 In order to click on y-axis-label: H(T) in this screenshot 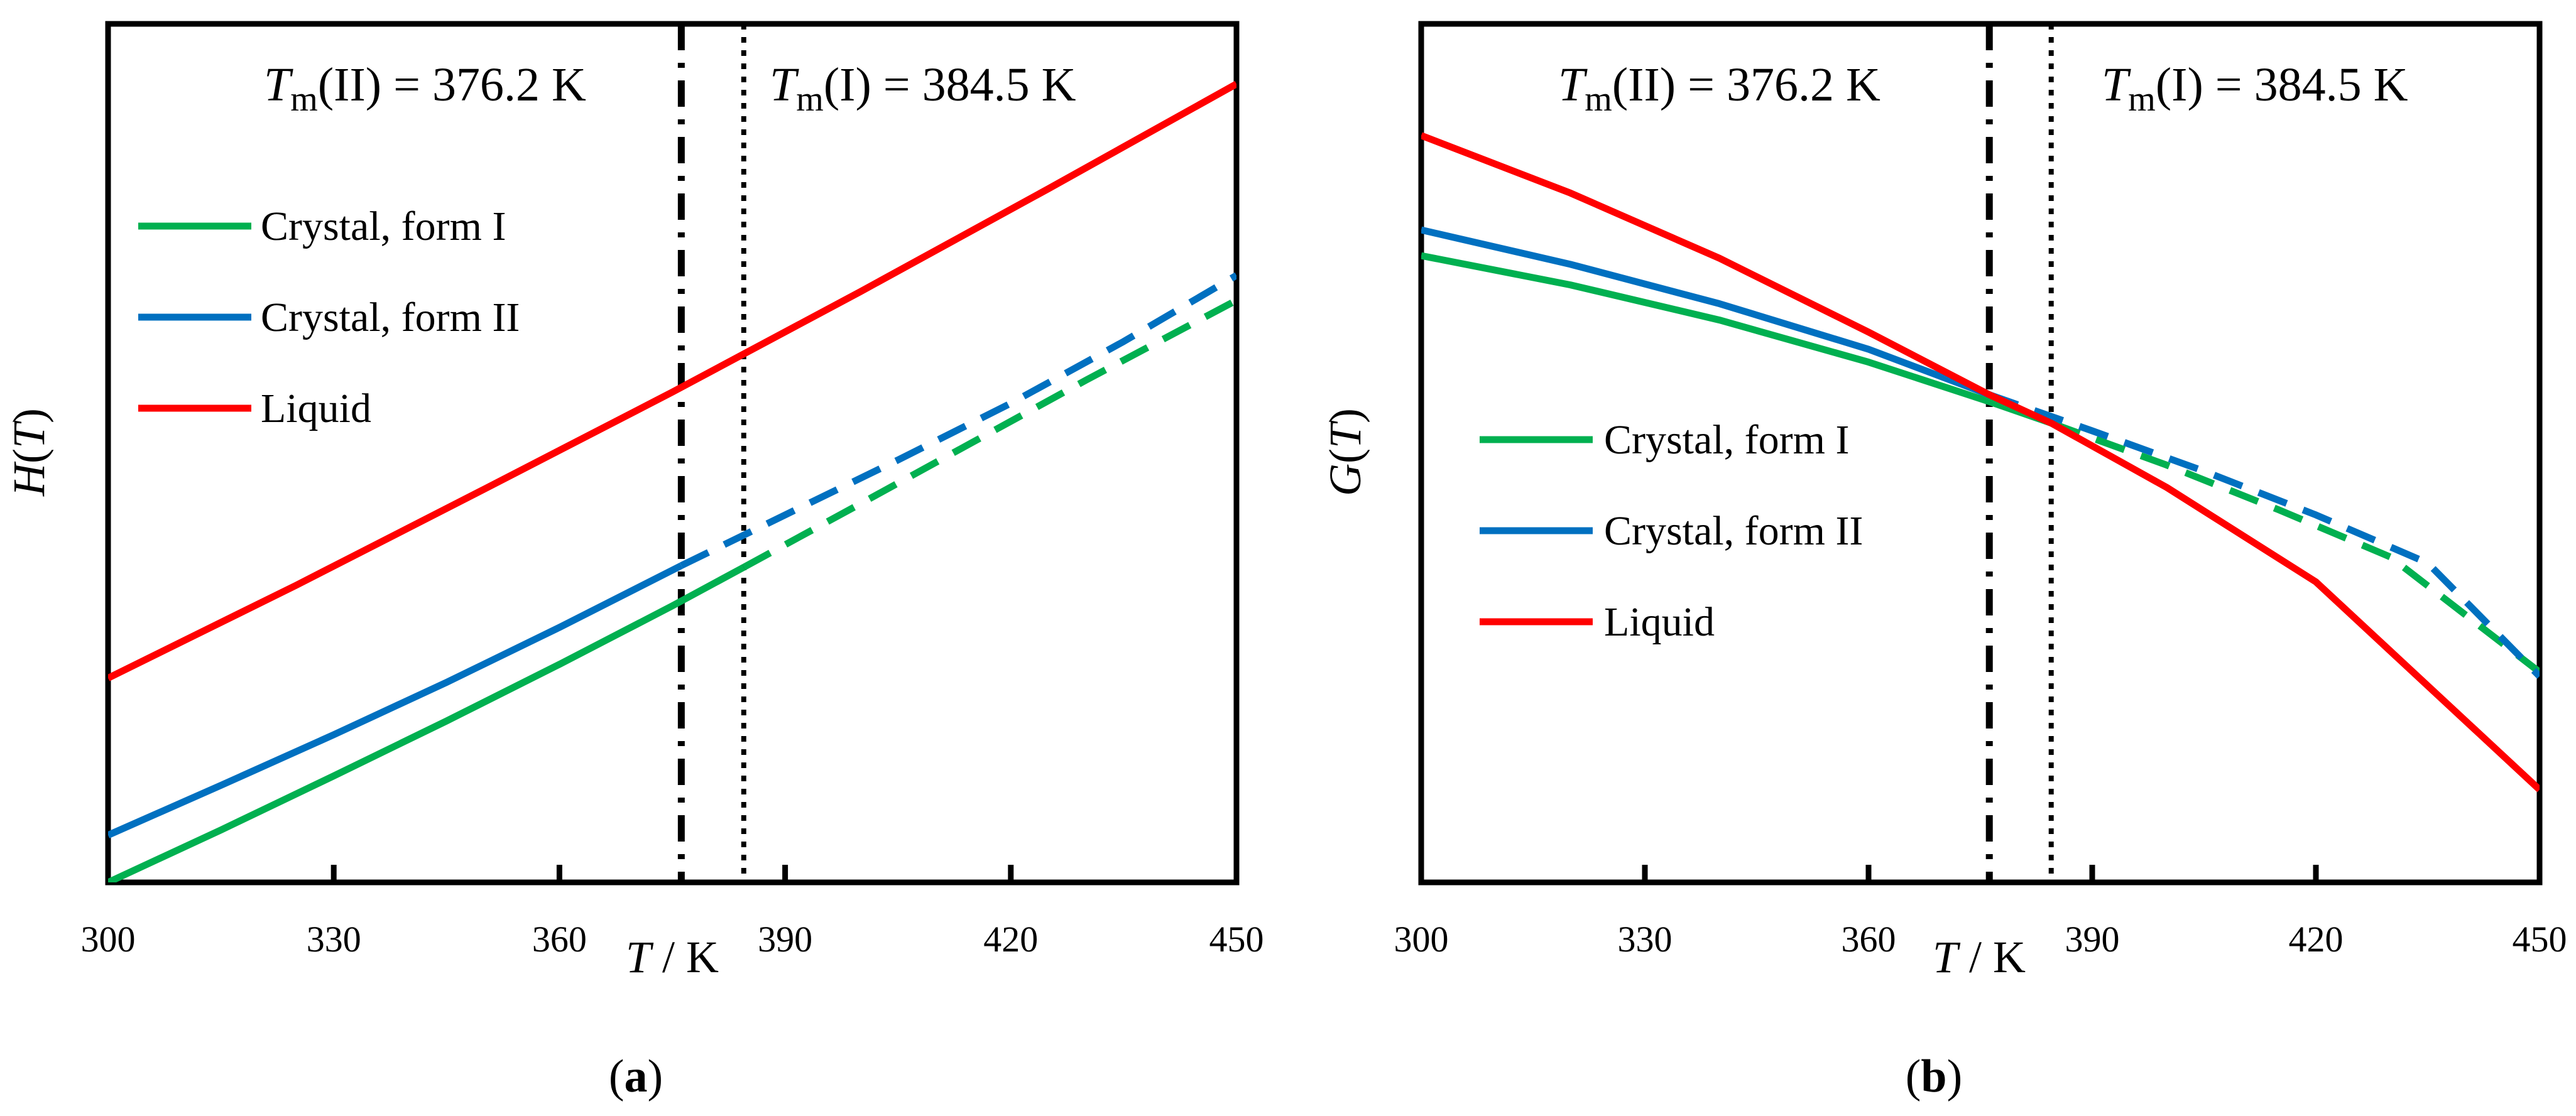, I will do `click(29, 453)`.